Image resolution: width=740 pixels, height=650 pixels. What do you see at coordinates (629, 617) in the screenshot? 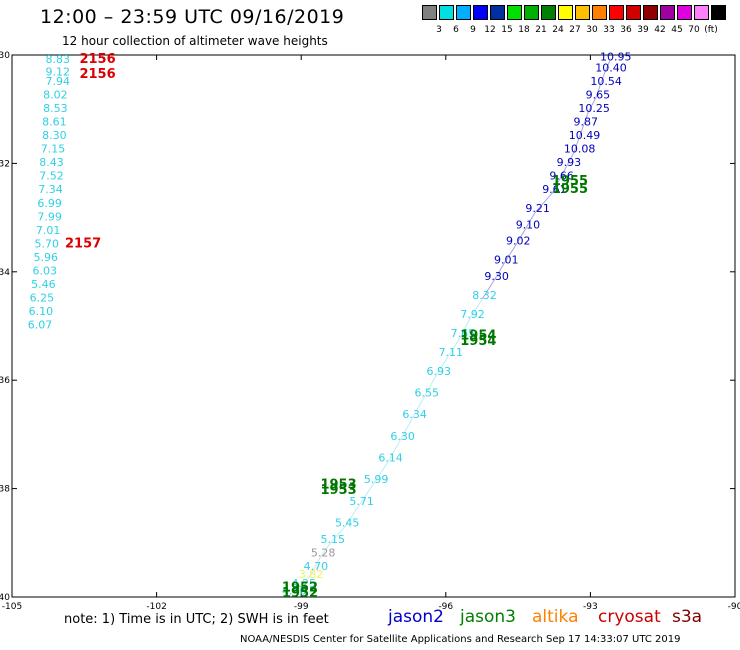
I see `mission-label: cryosat` at bounding box center [629, 617].